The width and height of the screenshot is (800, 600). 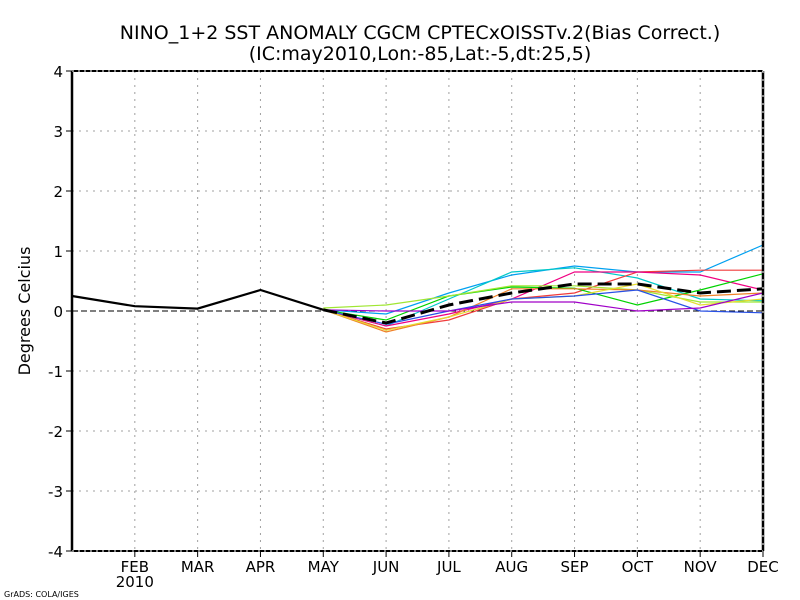 I want to click on observed-line, so click(x=197, y=299).